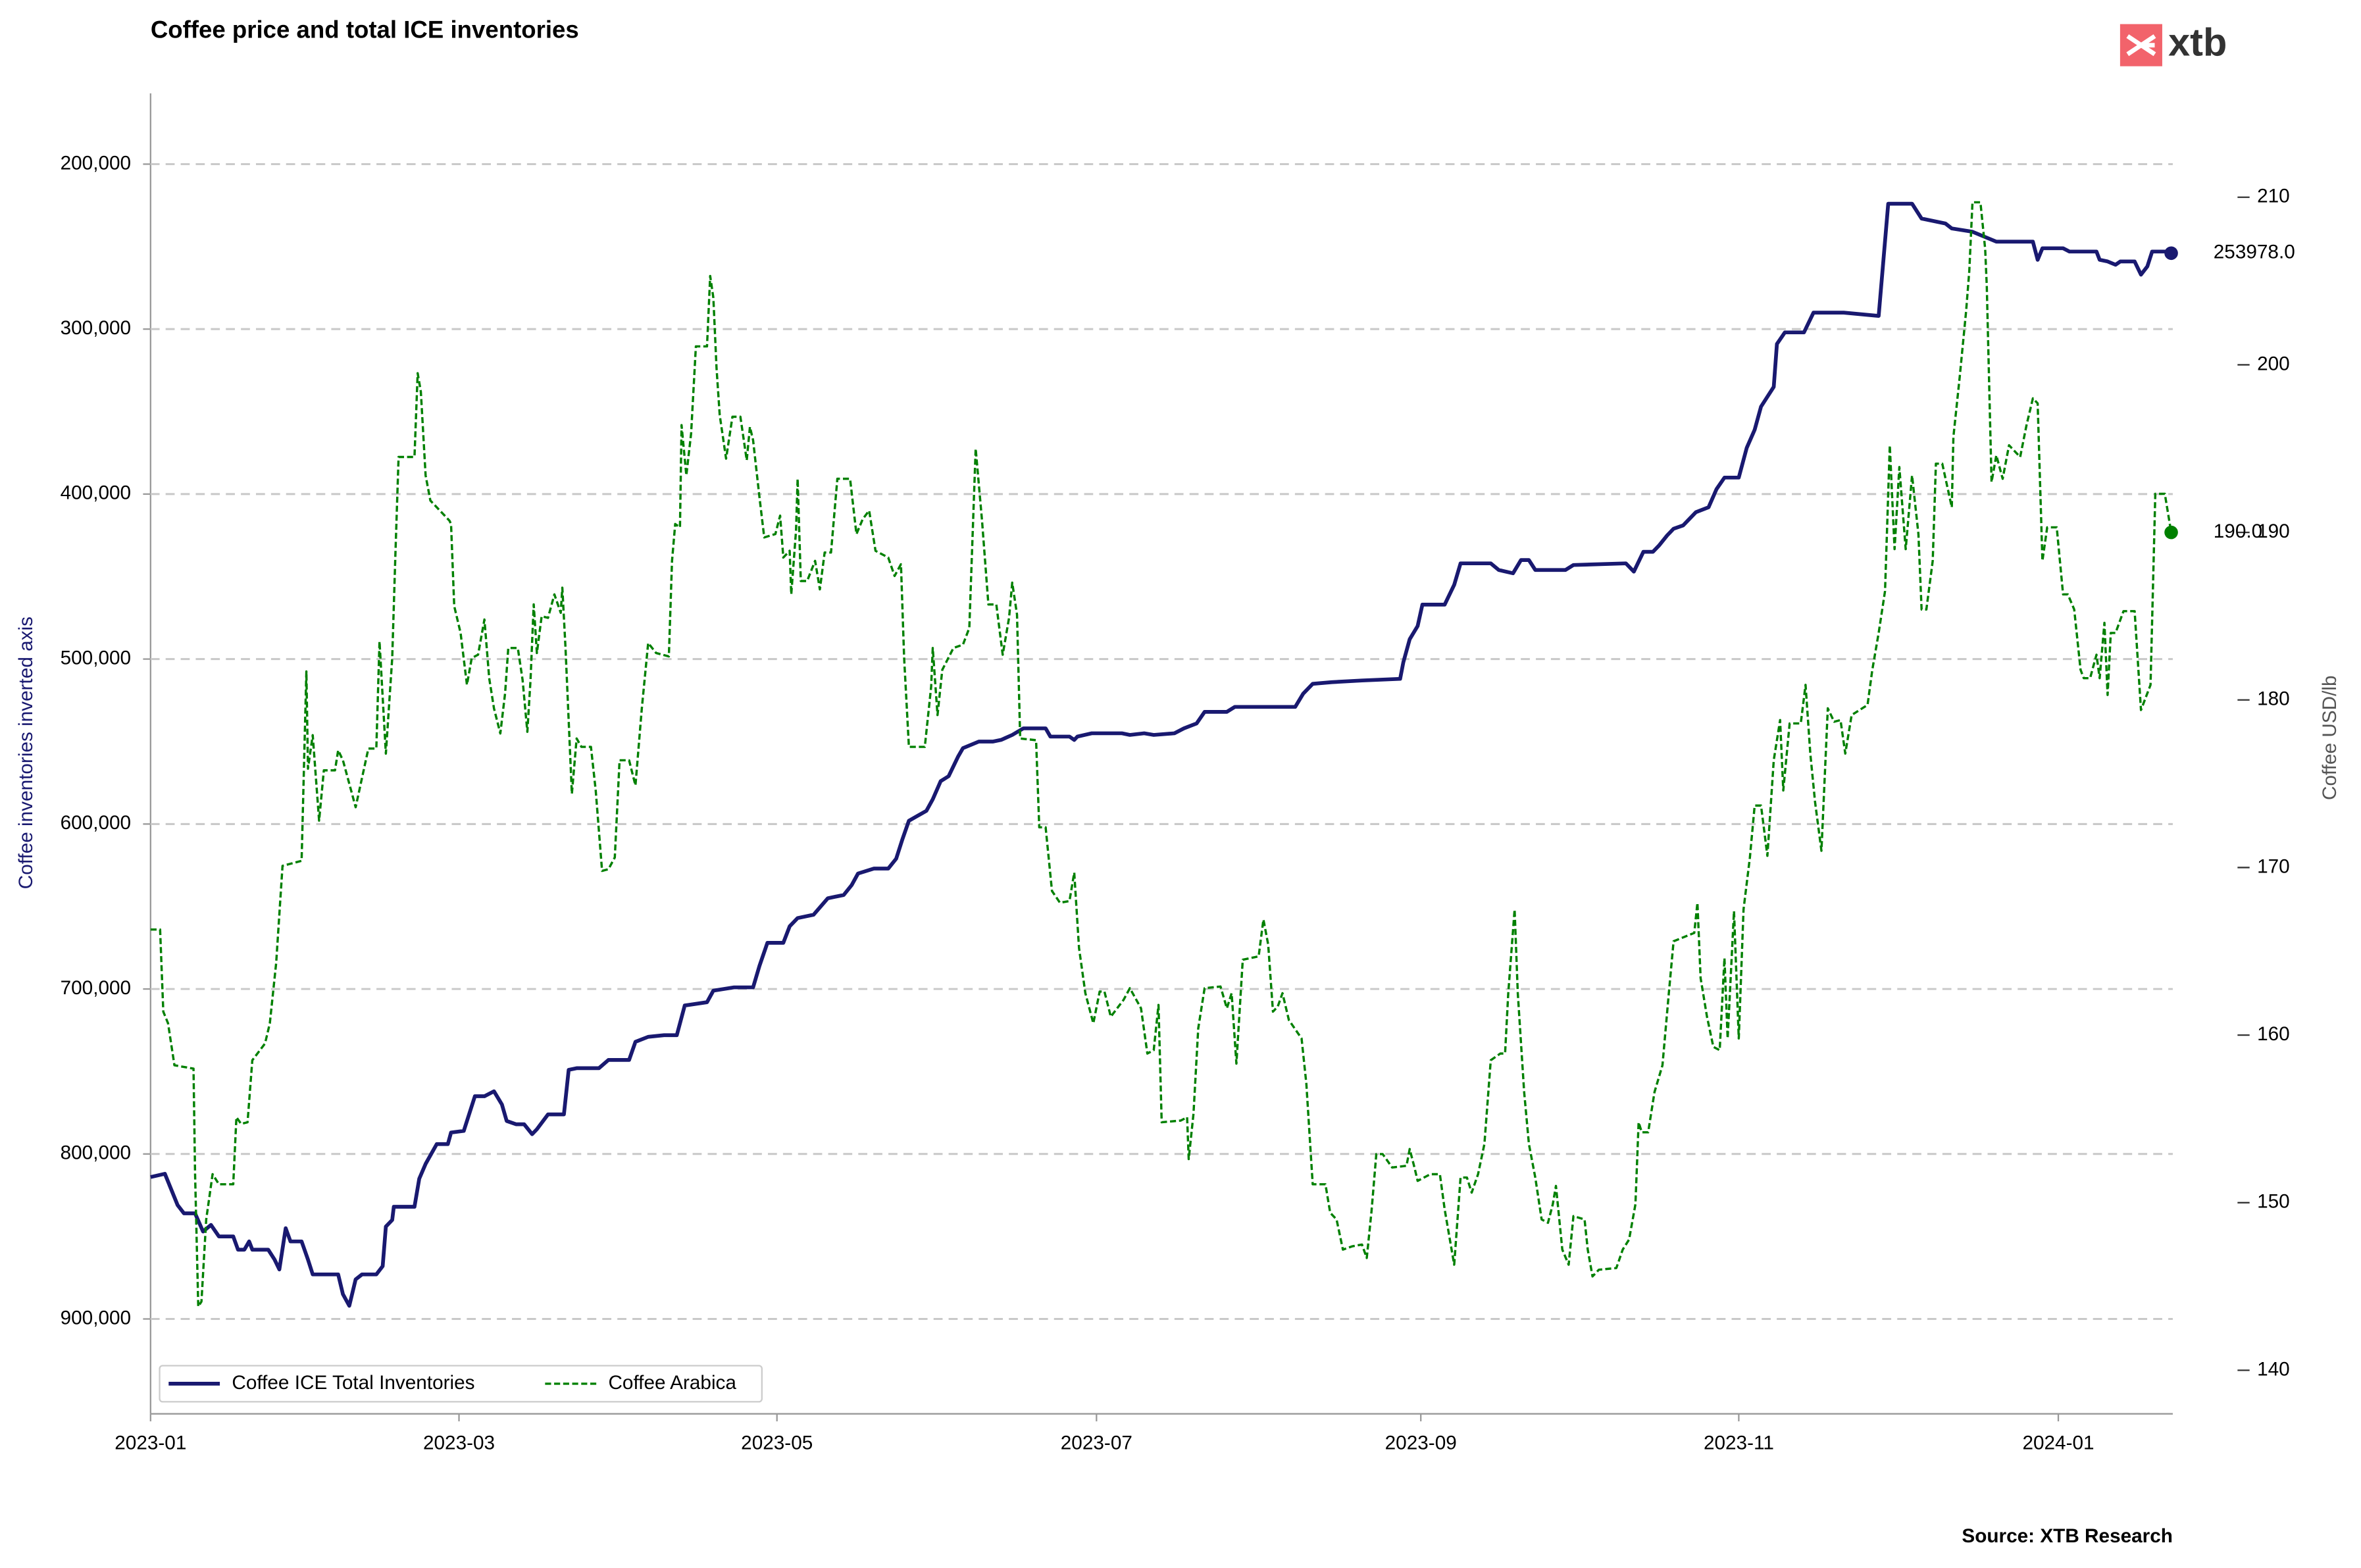 This screenshot has width=2361, height=1568. Describe the element at coordinates (2254, 252) in the screenshot. I see `end-label: 253978.0` at that location.